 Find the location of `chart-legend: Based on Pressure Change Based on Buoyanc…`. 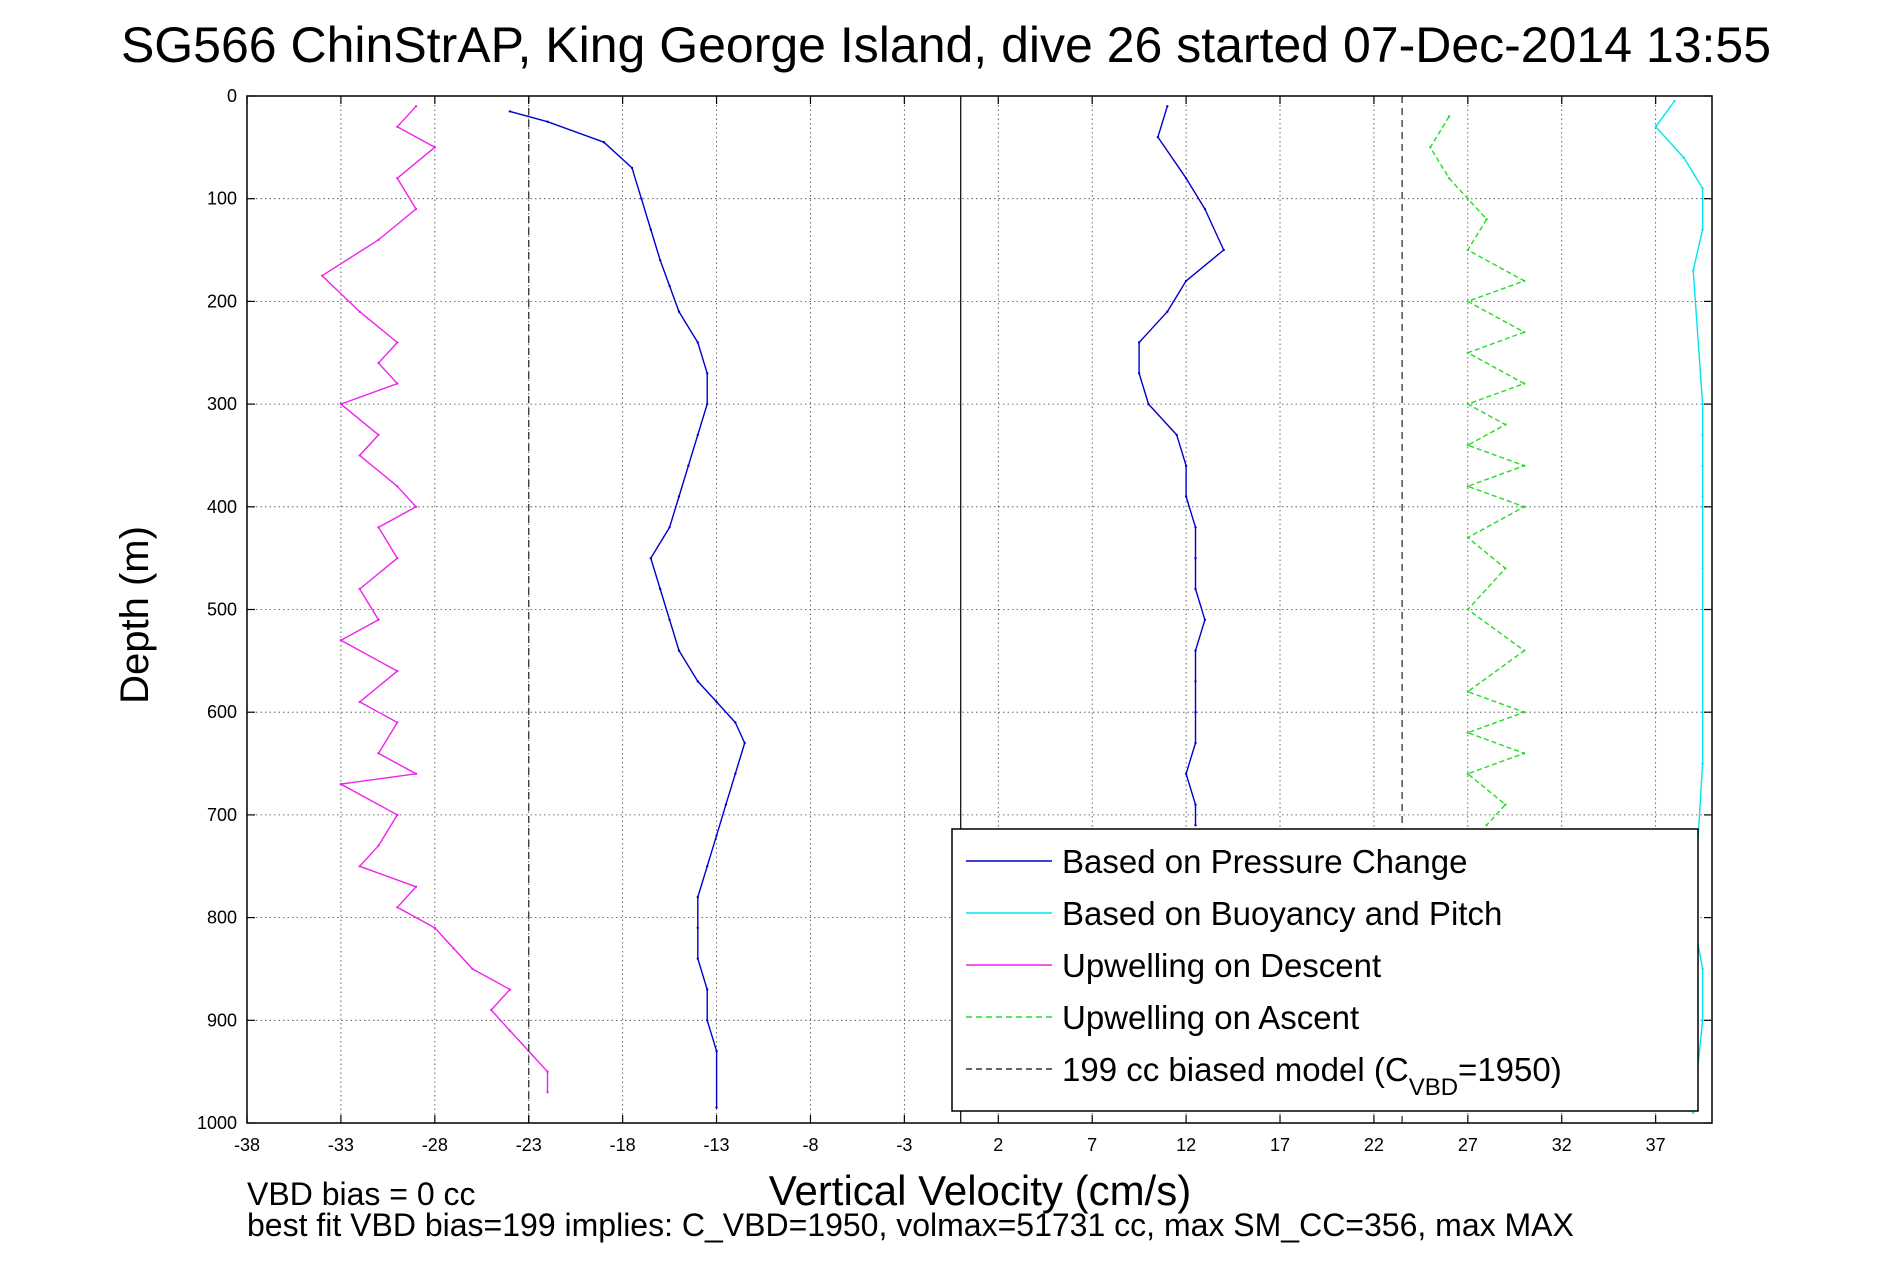

chart-legend: Based on Pressure Change Based on Buoyanc… is located at coordinates (1325, 970).